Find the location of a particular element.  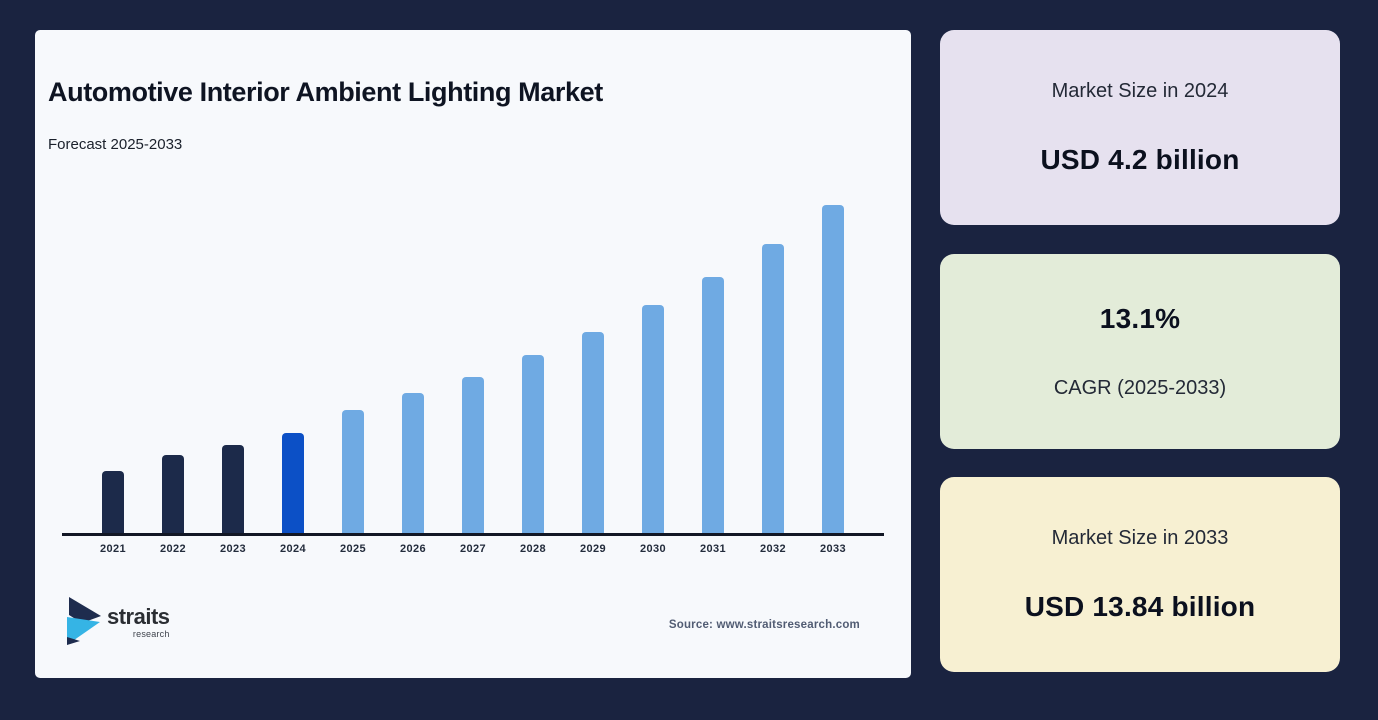

logo-subname: research is located at coordinates (151, 634).